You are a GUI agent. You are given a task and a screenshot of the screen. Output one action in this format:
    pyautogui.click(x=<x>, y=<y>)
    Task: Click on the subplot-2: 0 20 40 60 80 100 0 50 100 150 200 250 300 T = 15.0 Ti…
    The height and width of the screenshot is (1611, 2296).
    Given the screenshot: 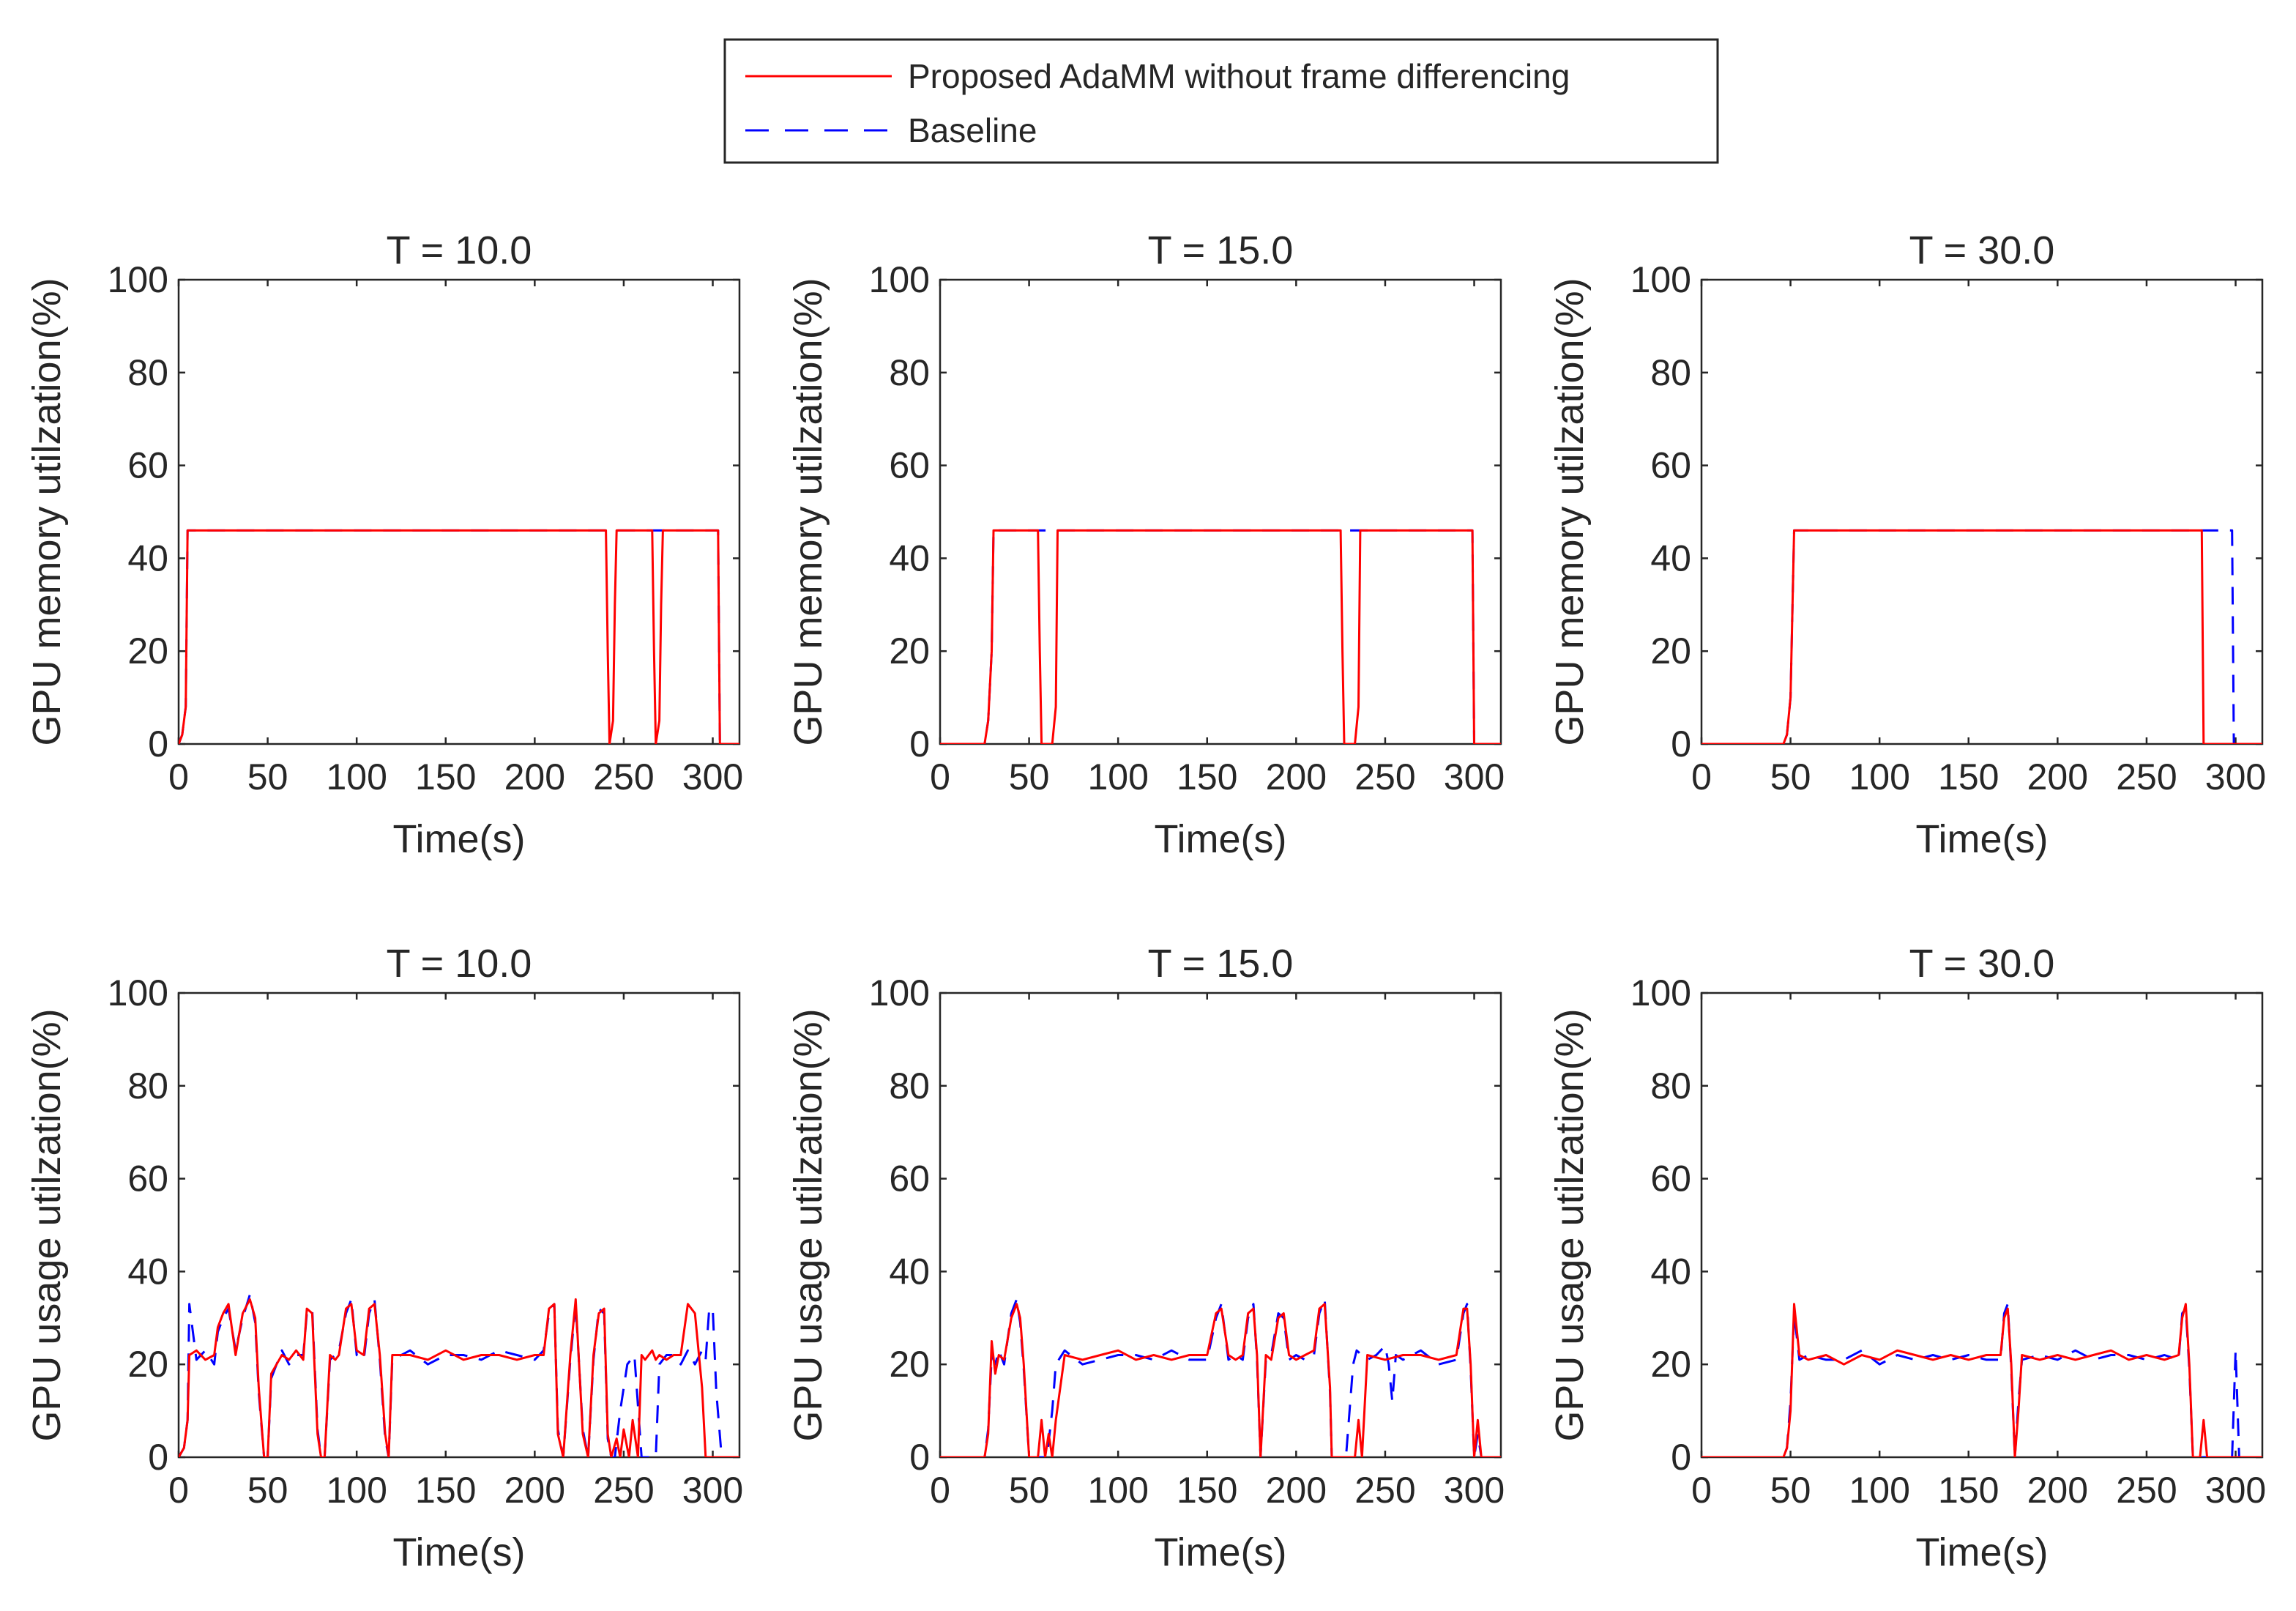 What is the action you would take?
    pyautogui.click(x=1145, y=544)
    